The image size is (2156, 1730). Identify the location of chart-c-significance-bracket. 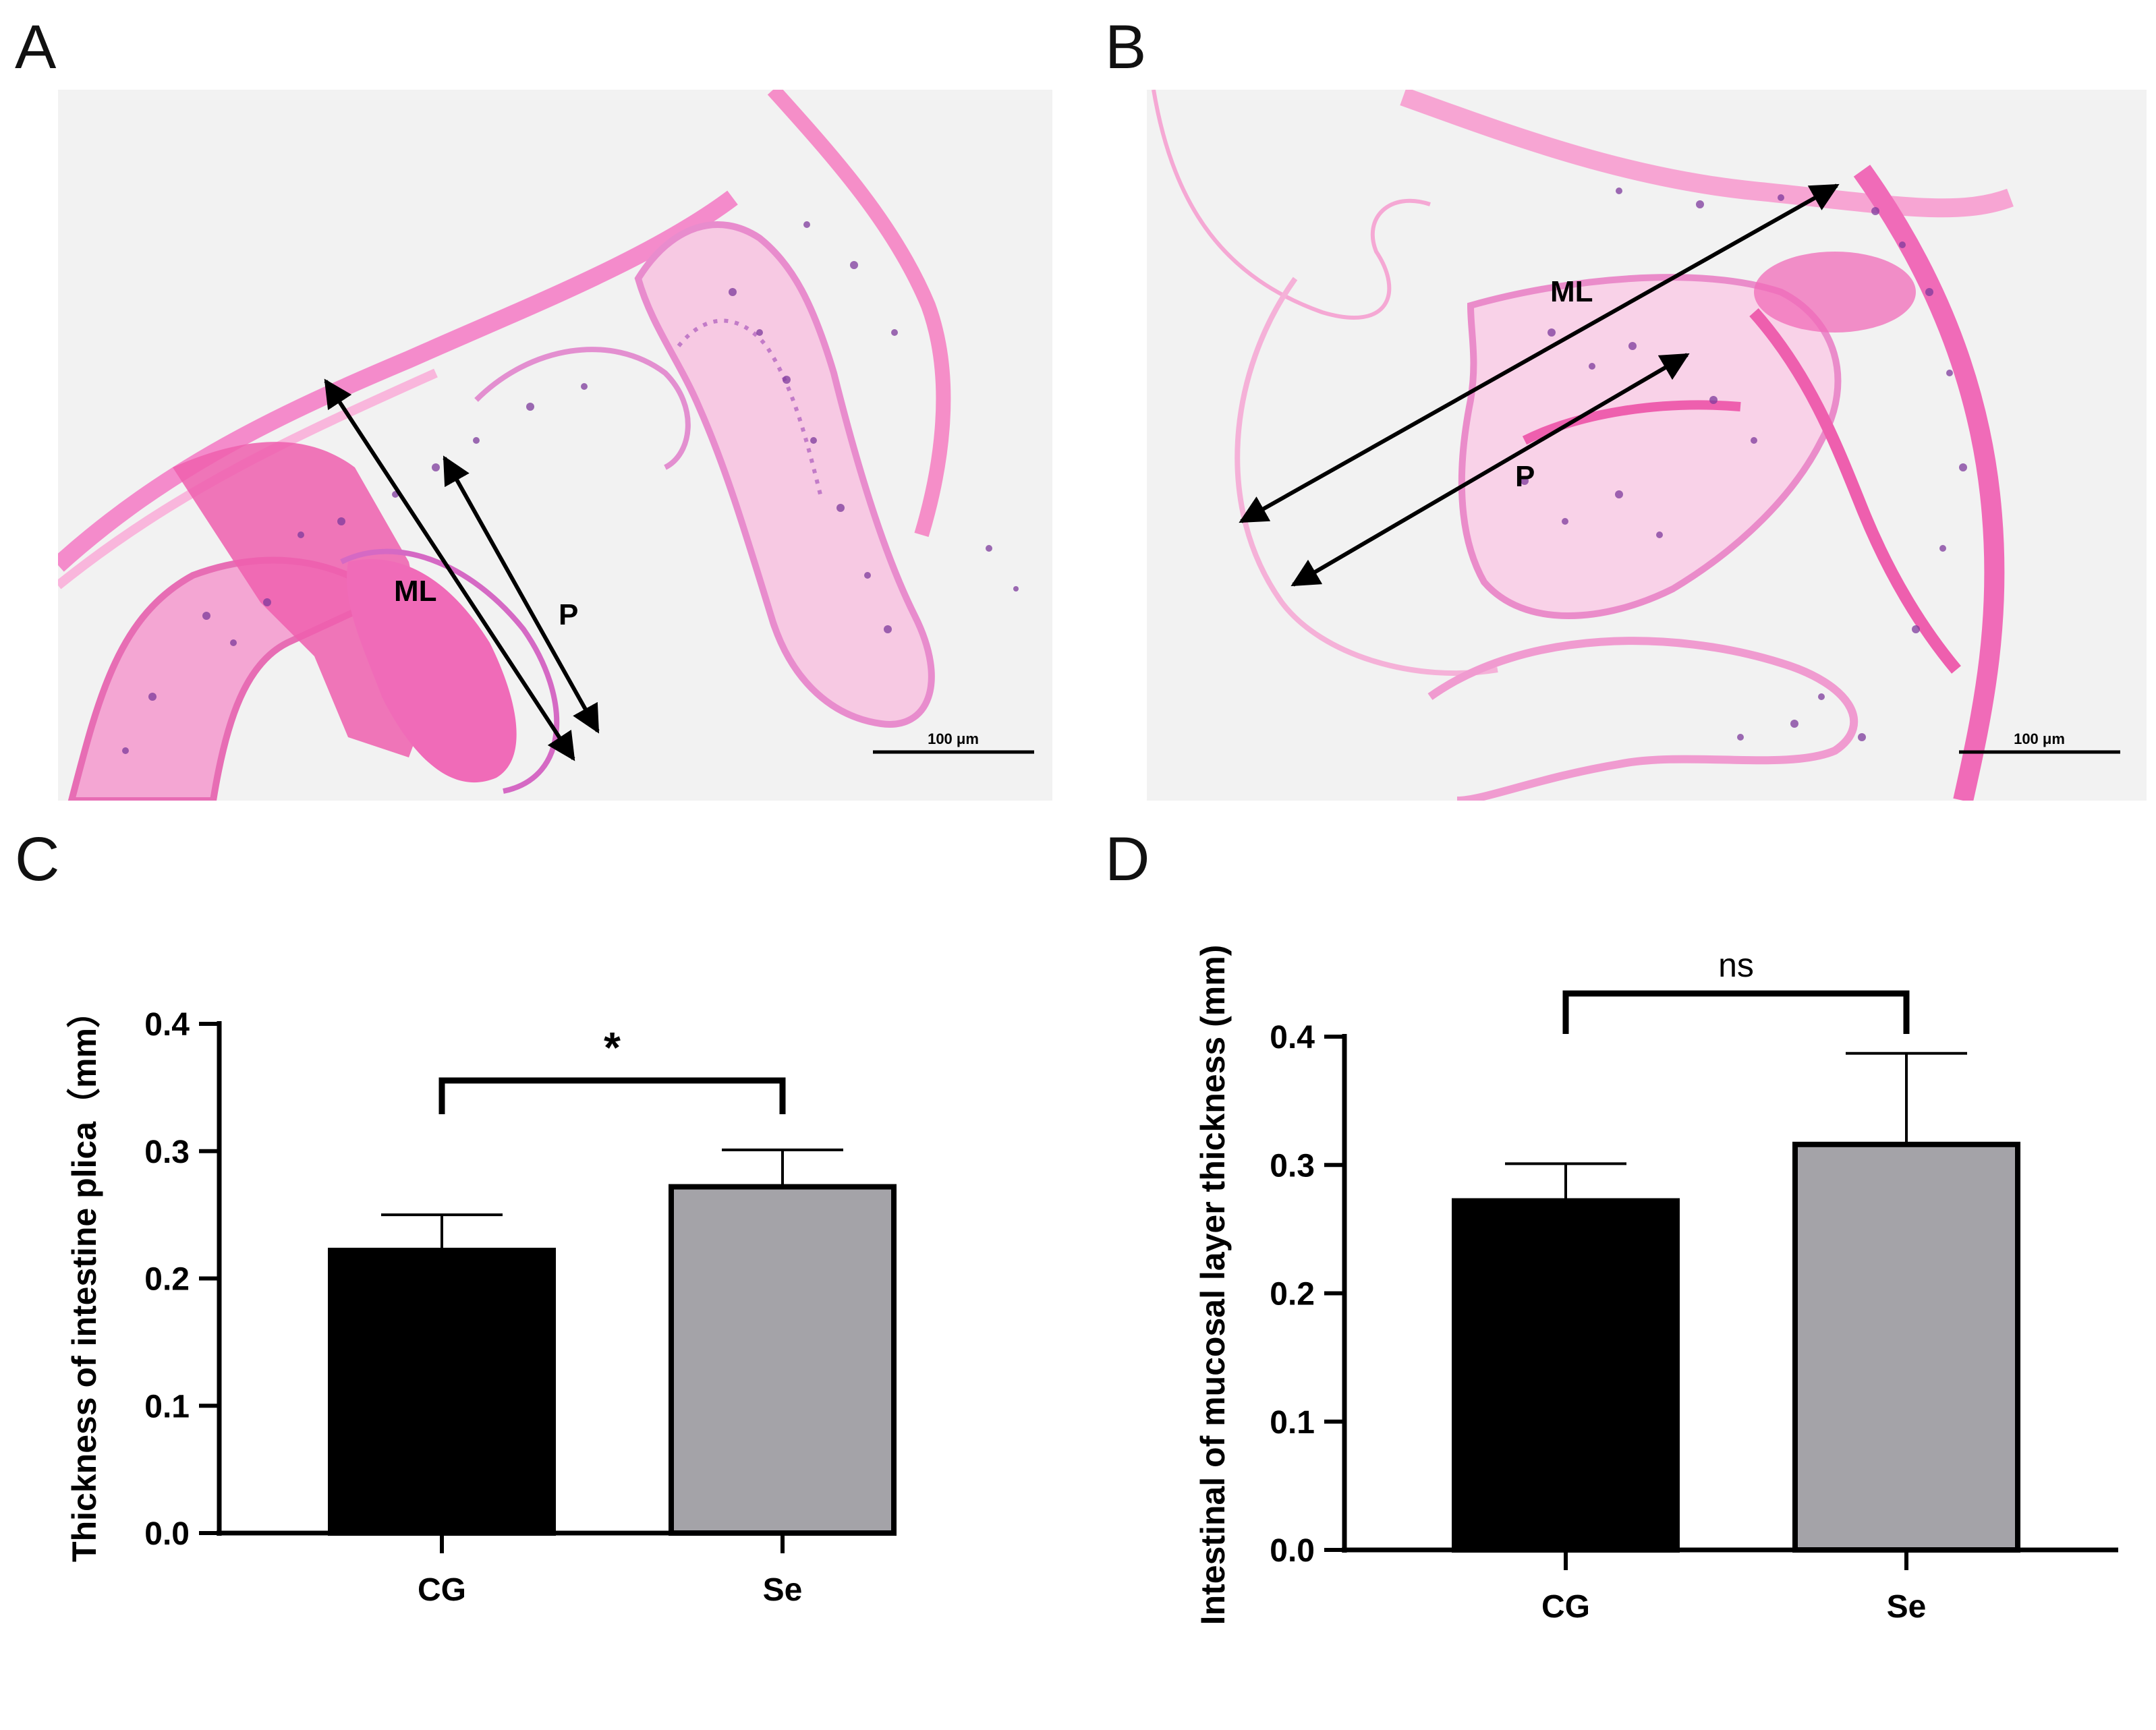
(612, 1095).